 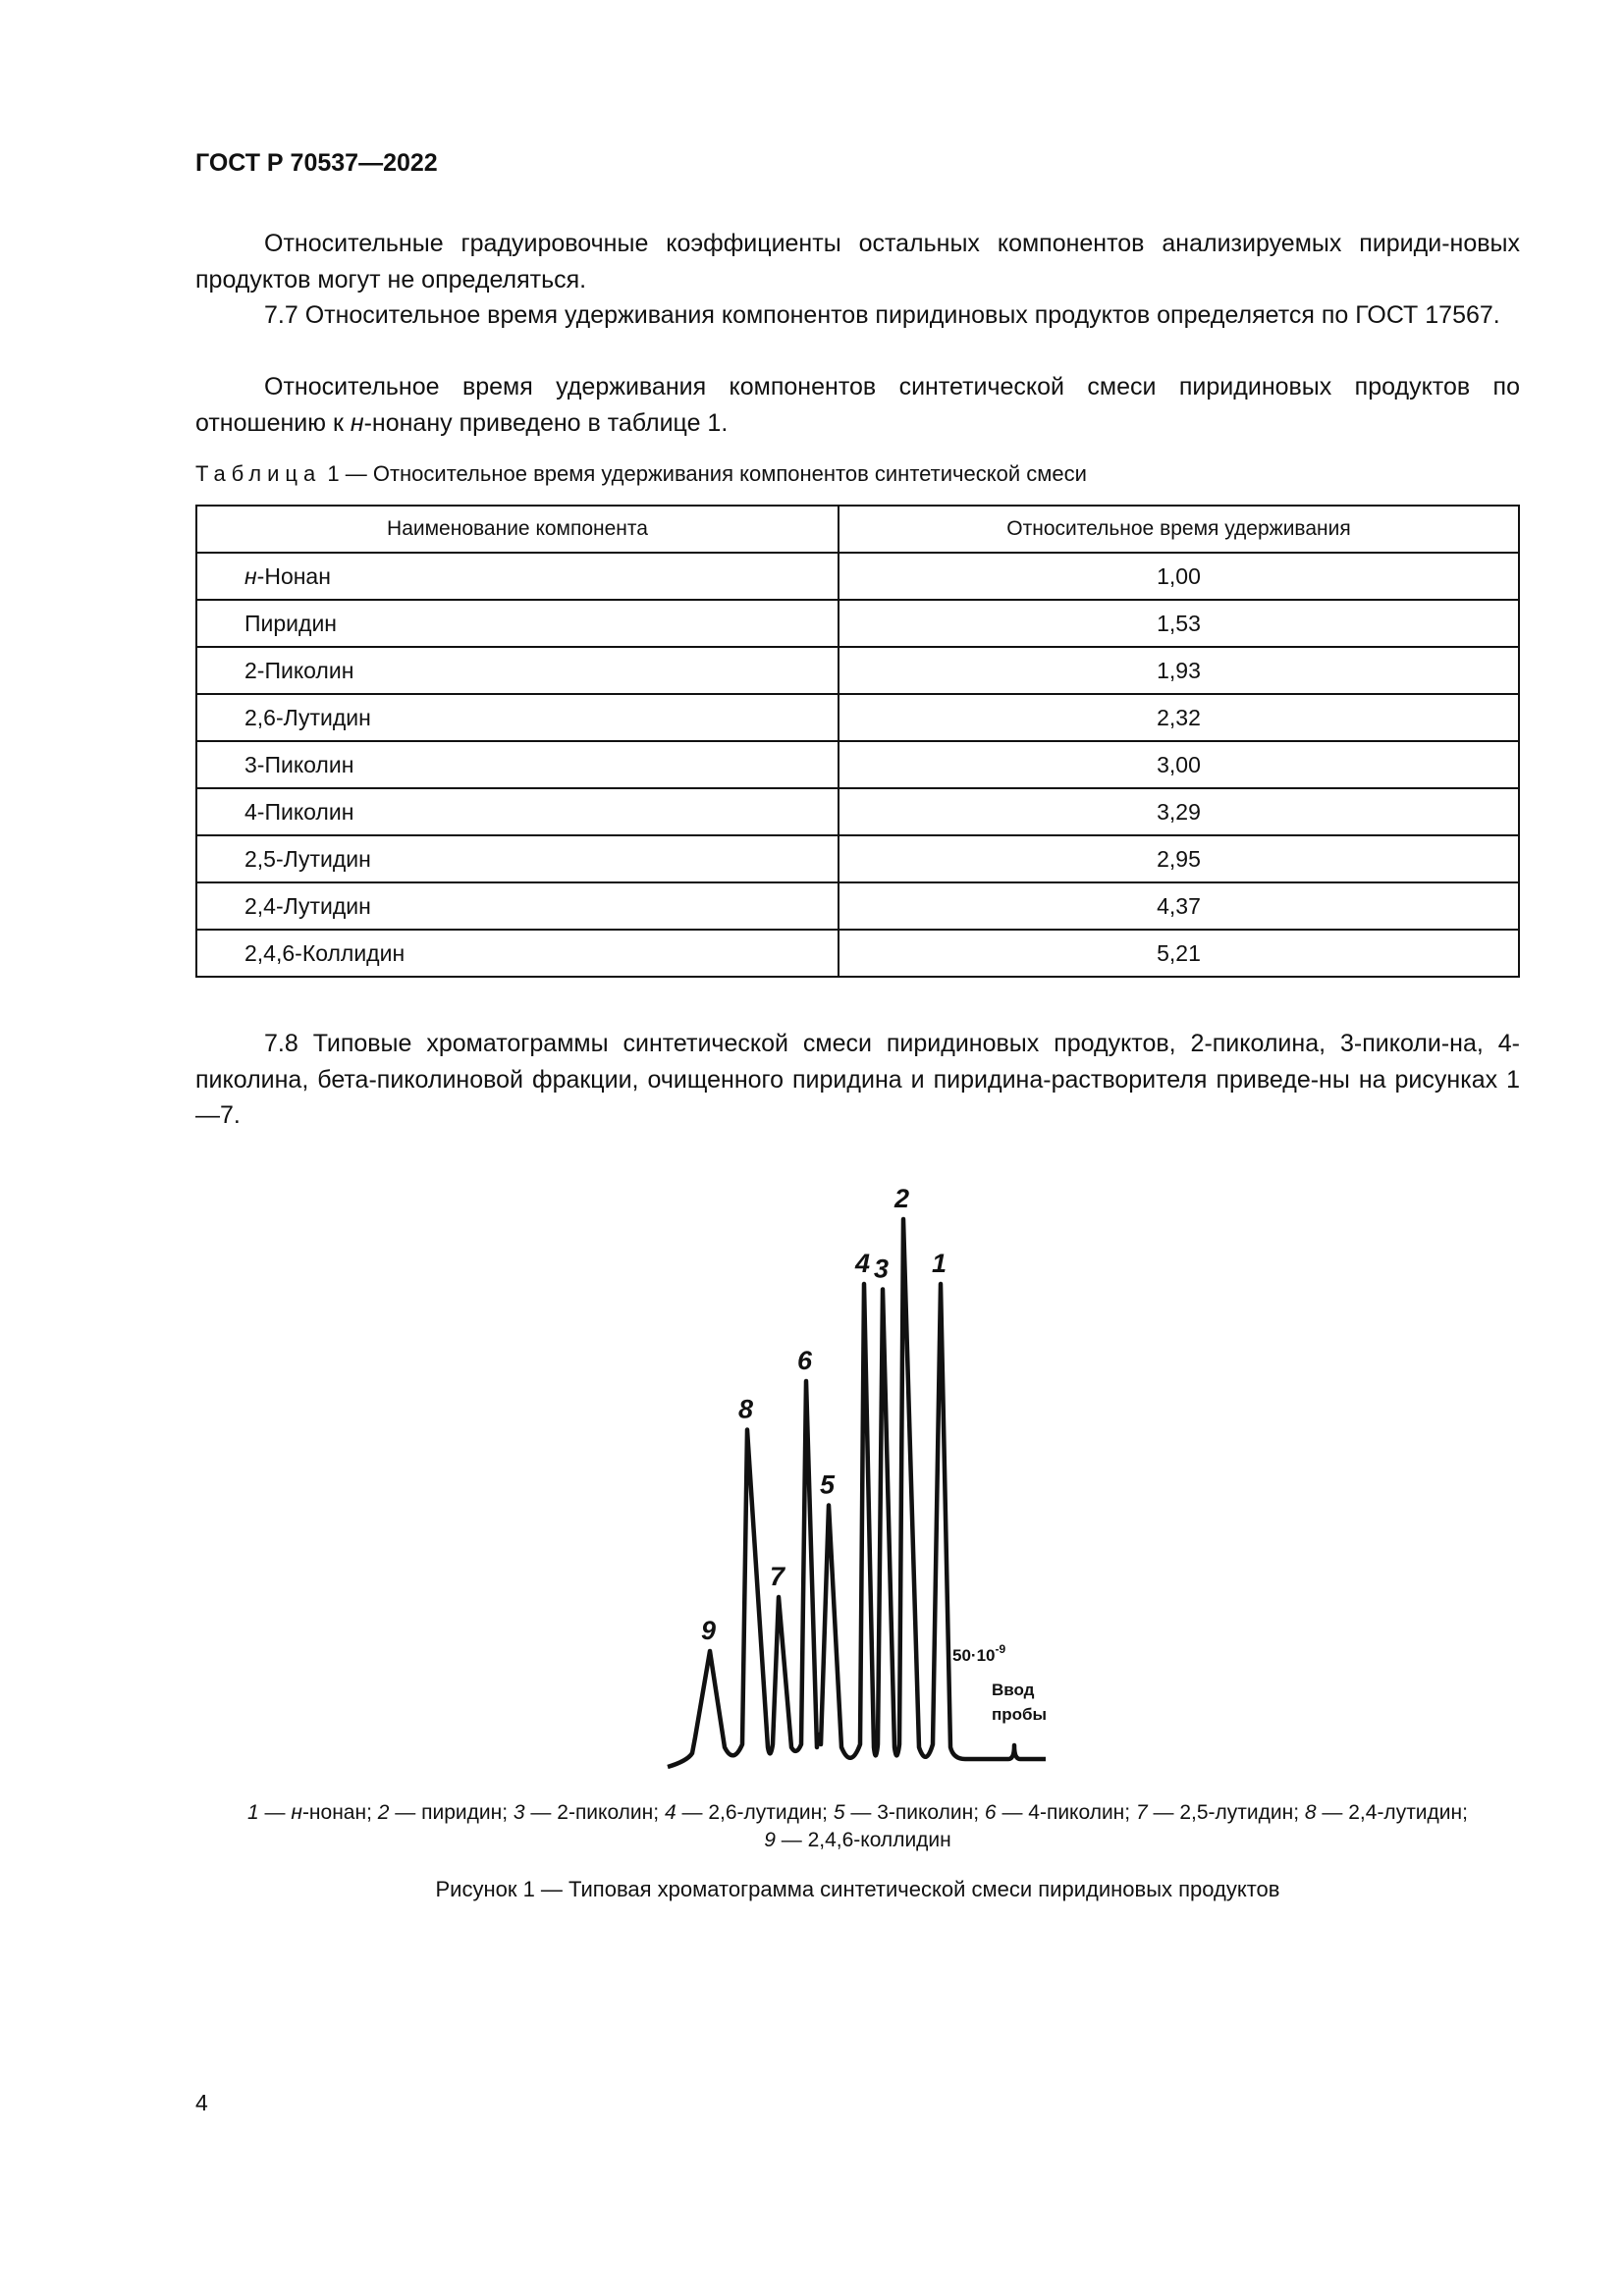 What do you see at coordinates (293, 575) in the screenshot?
I see `name-text: -Нонан` at bounding box center [293, 575].